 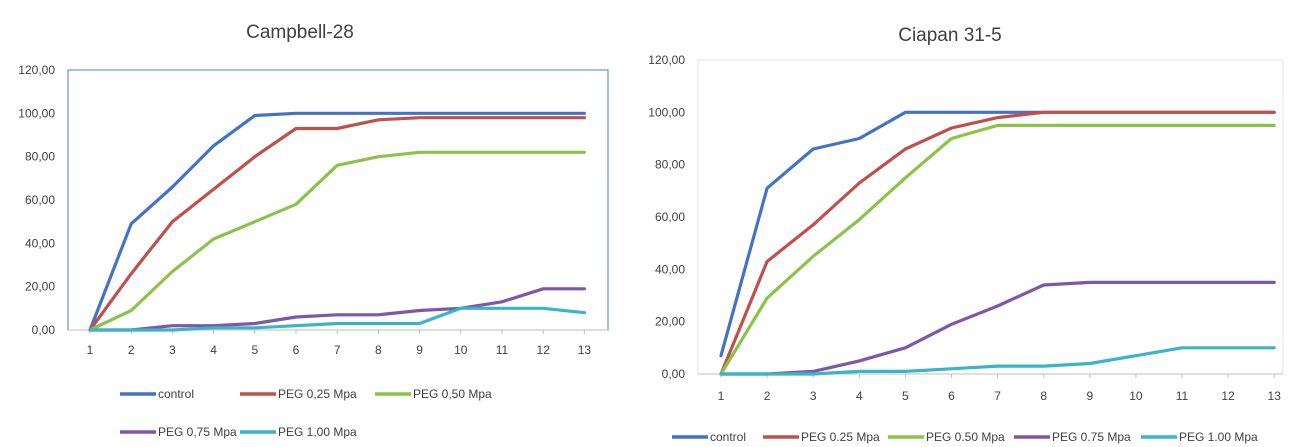 I want to click on legend-label: PEG 0.50 Mpa, so click(x=965, y=437).